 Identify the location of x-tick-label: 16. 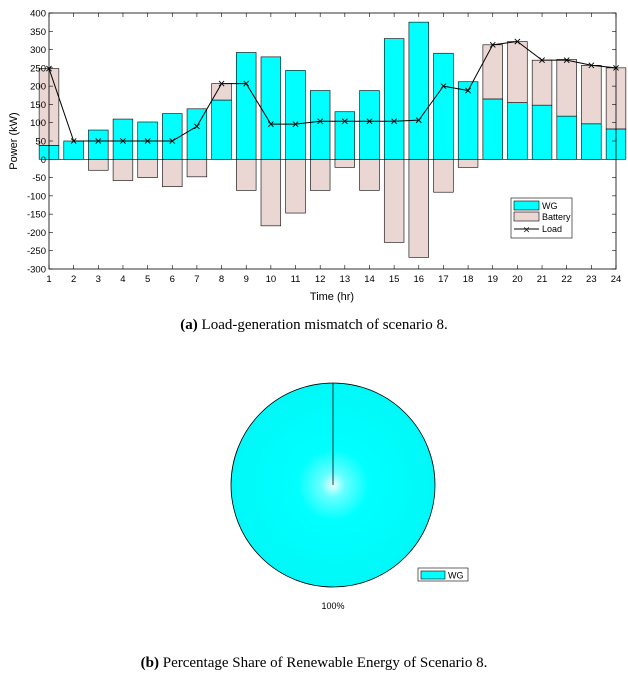
(418, 279).